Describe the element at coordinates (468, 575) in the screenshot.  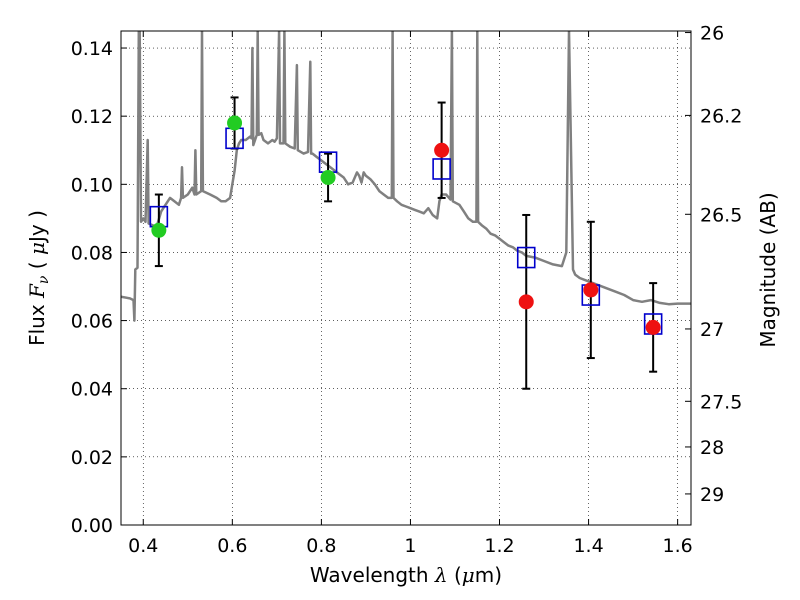
I see `x-axis-label-mu: μ` at that location.